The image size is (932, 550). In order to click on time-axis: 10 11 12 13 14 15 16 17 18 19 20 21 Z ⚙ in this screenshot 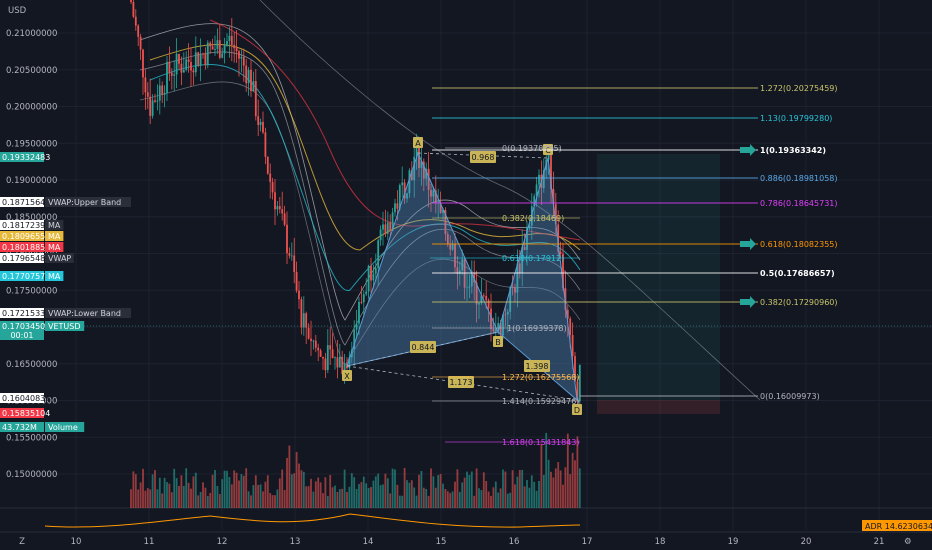, I will do `click(465, 542)`.